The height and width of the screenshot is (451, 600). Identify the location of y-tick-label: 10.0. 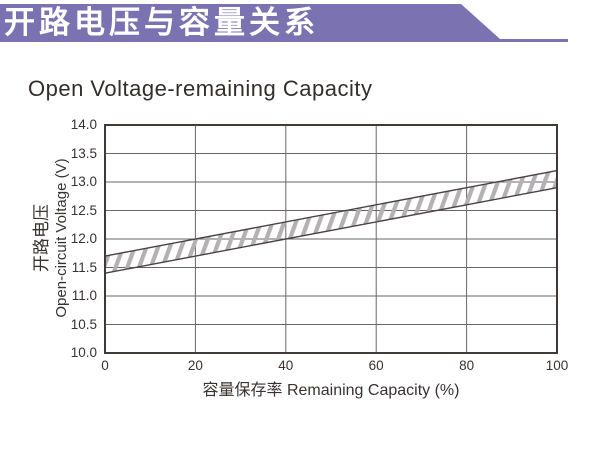
(83, 352).